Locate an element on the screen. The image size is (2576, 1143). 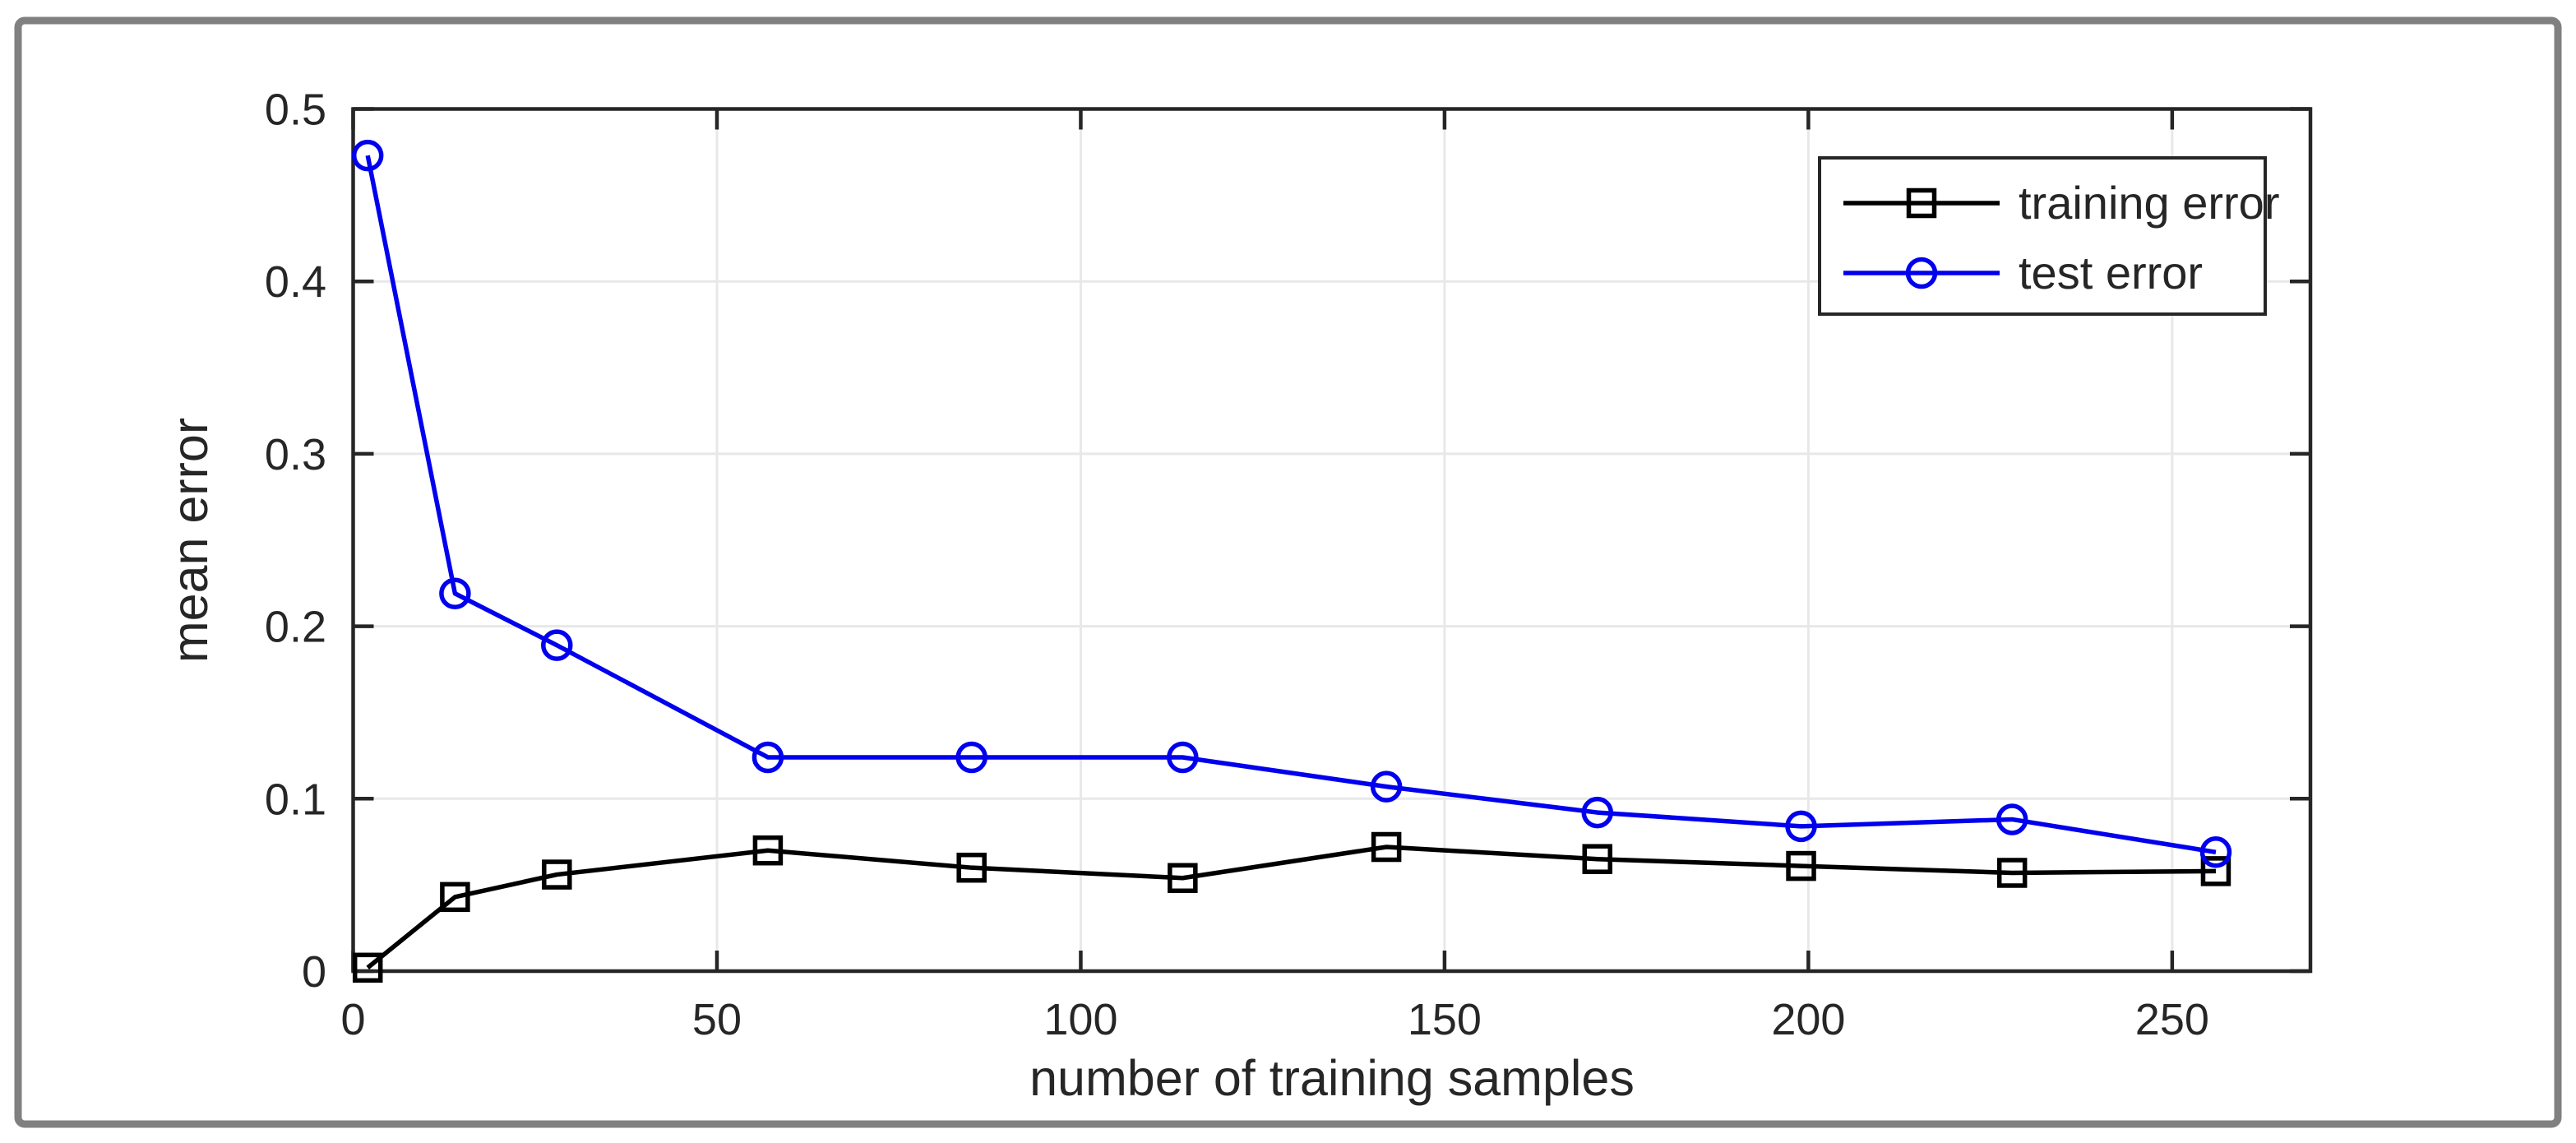
x-tick-label: 250 is located at coordinates (2172, 1019).